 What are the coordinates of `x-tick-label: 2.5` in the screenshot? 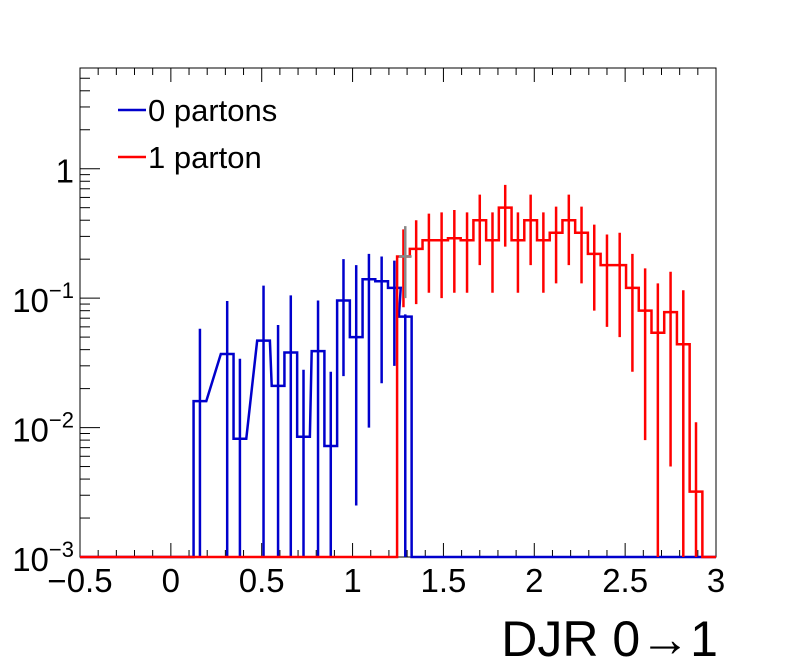 It's located at (625, 580).